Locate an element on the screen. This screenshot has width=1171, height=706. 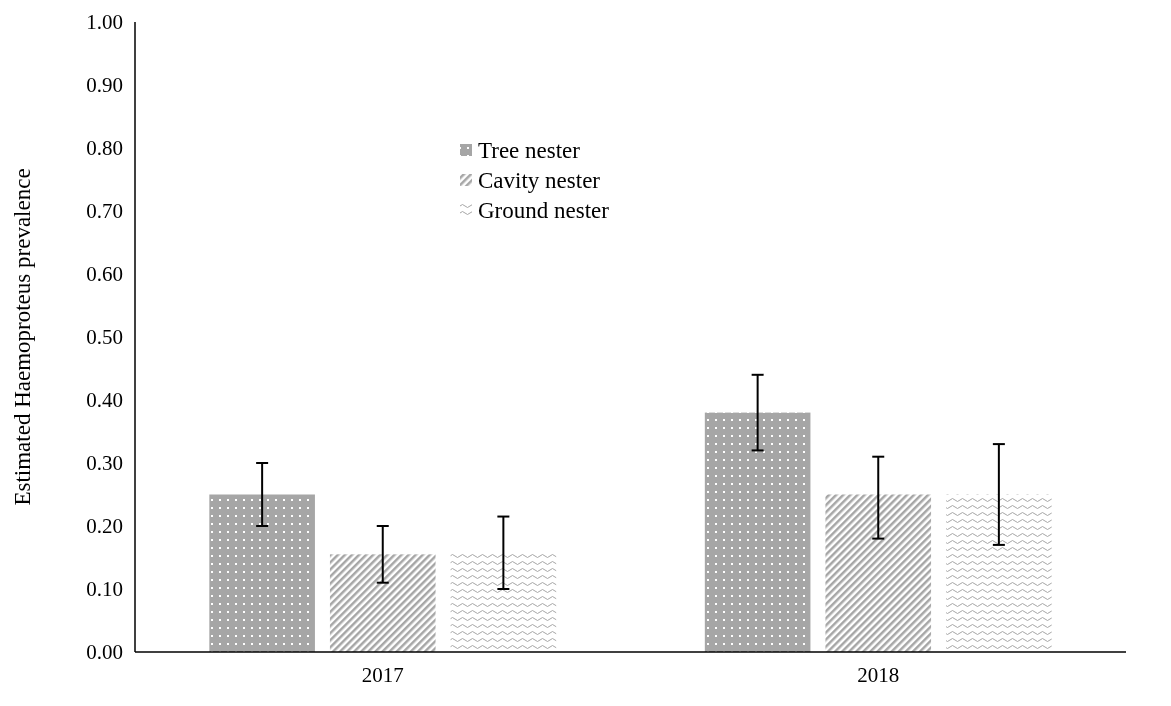
x-tick-label: 2018 is located at coordinates (878, 675).